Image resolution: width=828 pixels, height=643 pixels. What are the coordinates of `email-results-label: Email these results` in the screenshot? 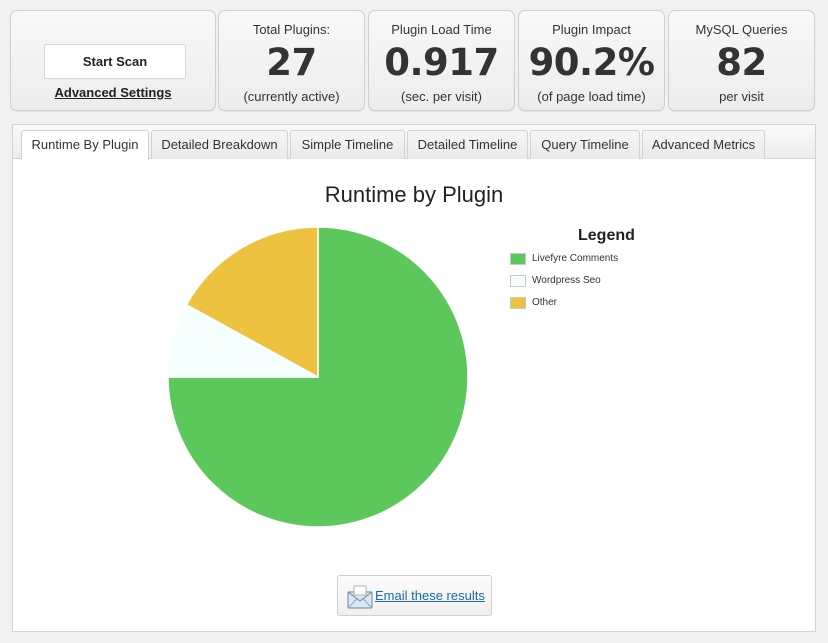 It's located at (430, 595).